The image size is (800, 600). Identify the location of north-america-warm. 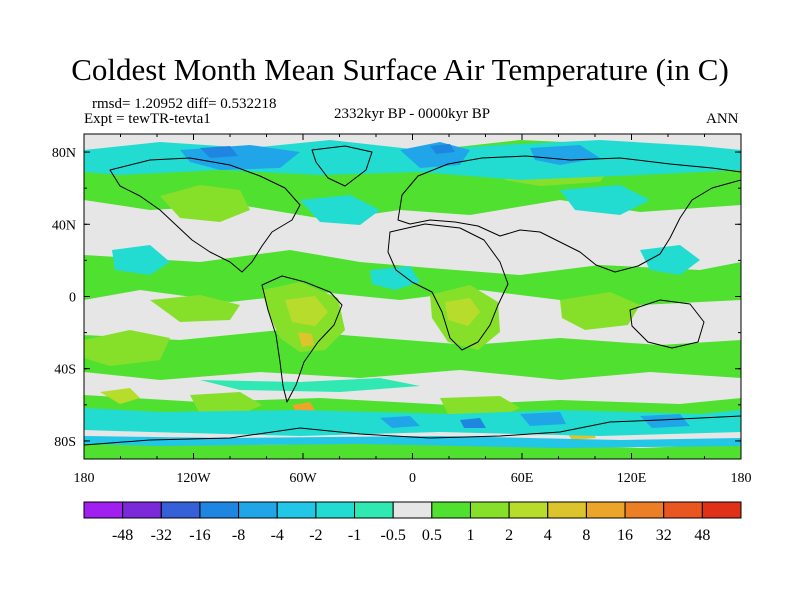
(205, 203).